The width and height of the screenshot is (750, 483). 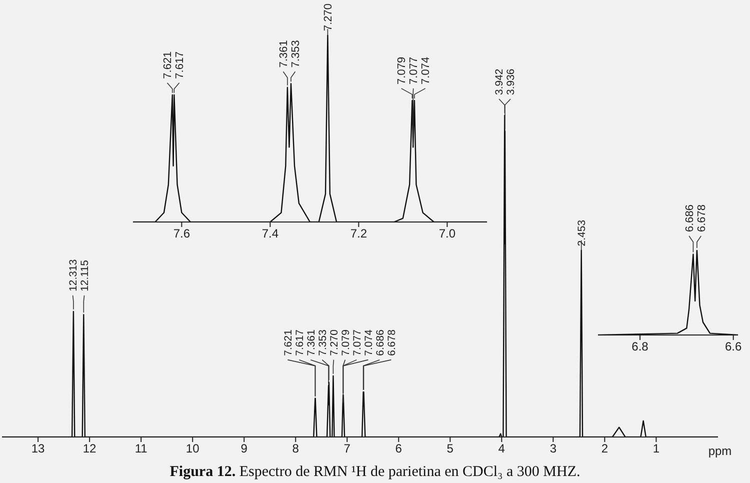 What do you see at coordinates (375, 472) in the screenshot?
I see `text: Figura 12. Espectro de RMN ¹H de parietina en CDCl₃ a 300 MHZ.` at bounding box center [375, 472].